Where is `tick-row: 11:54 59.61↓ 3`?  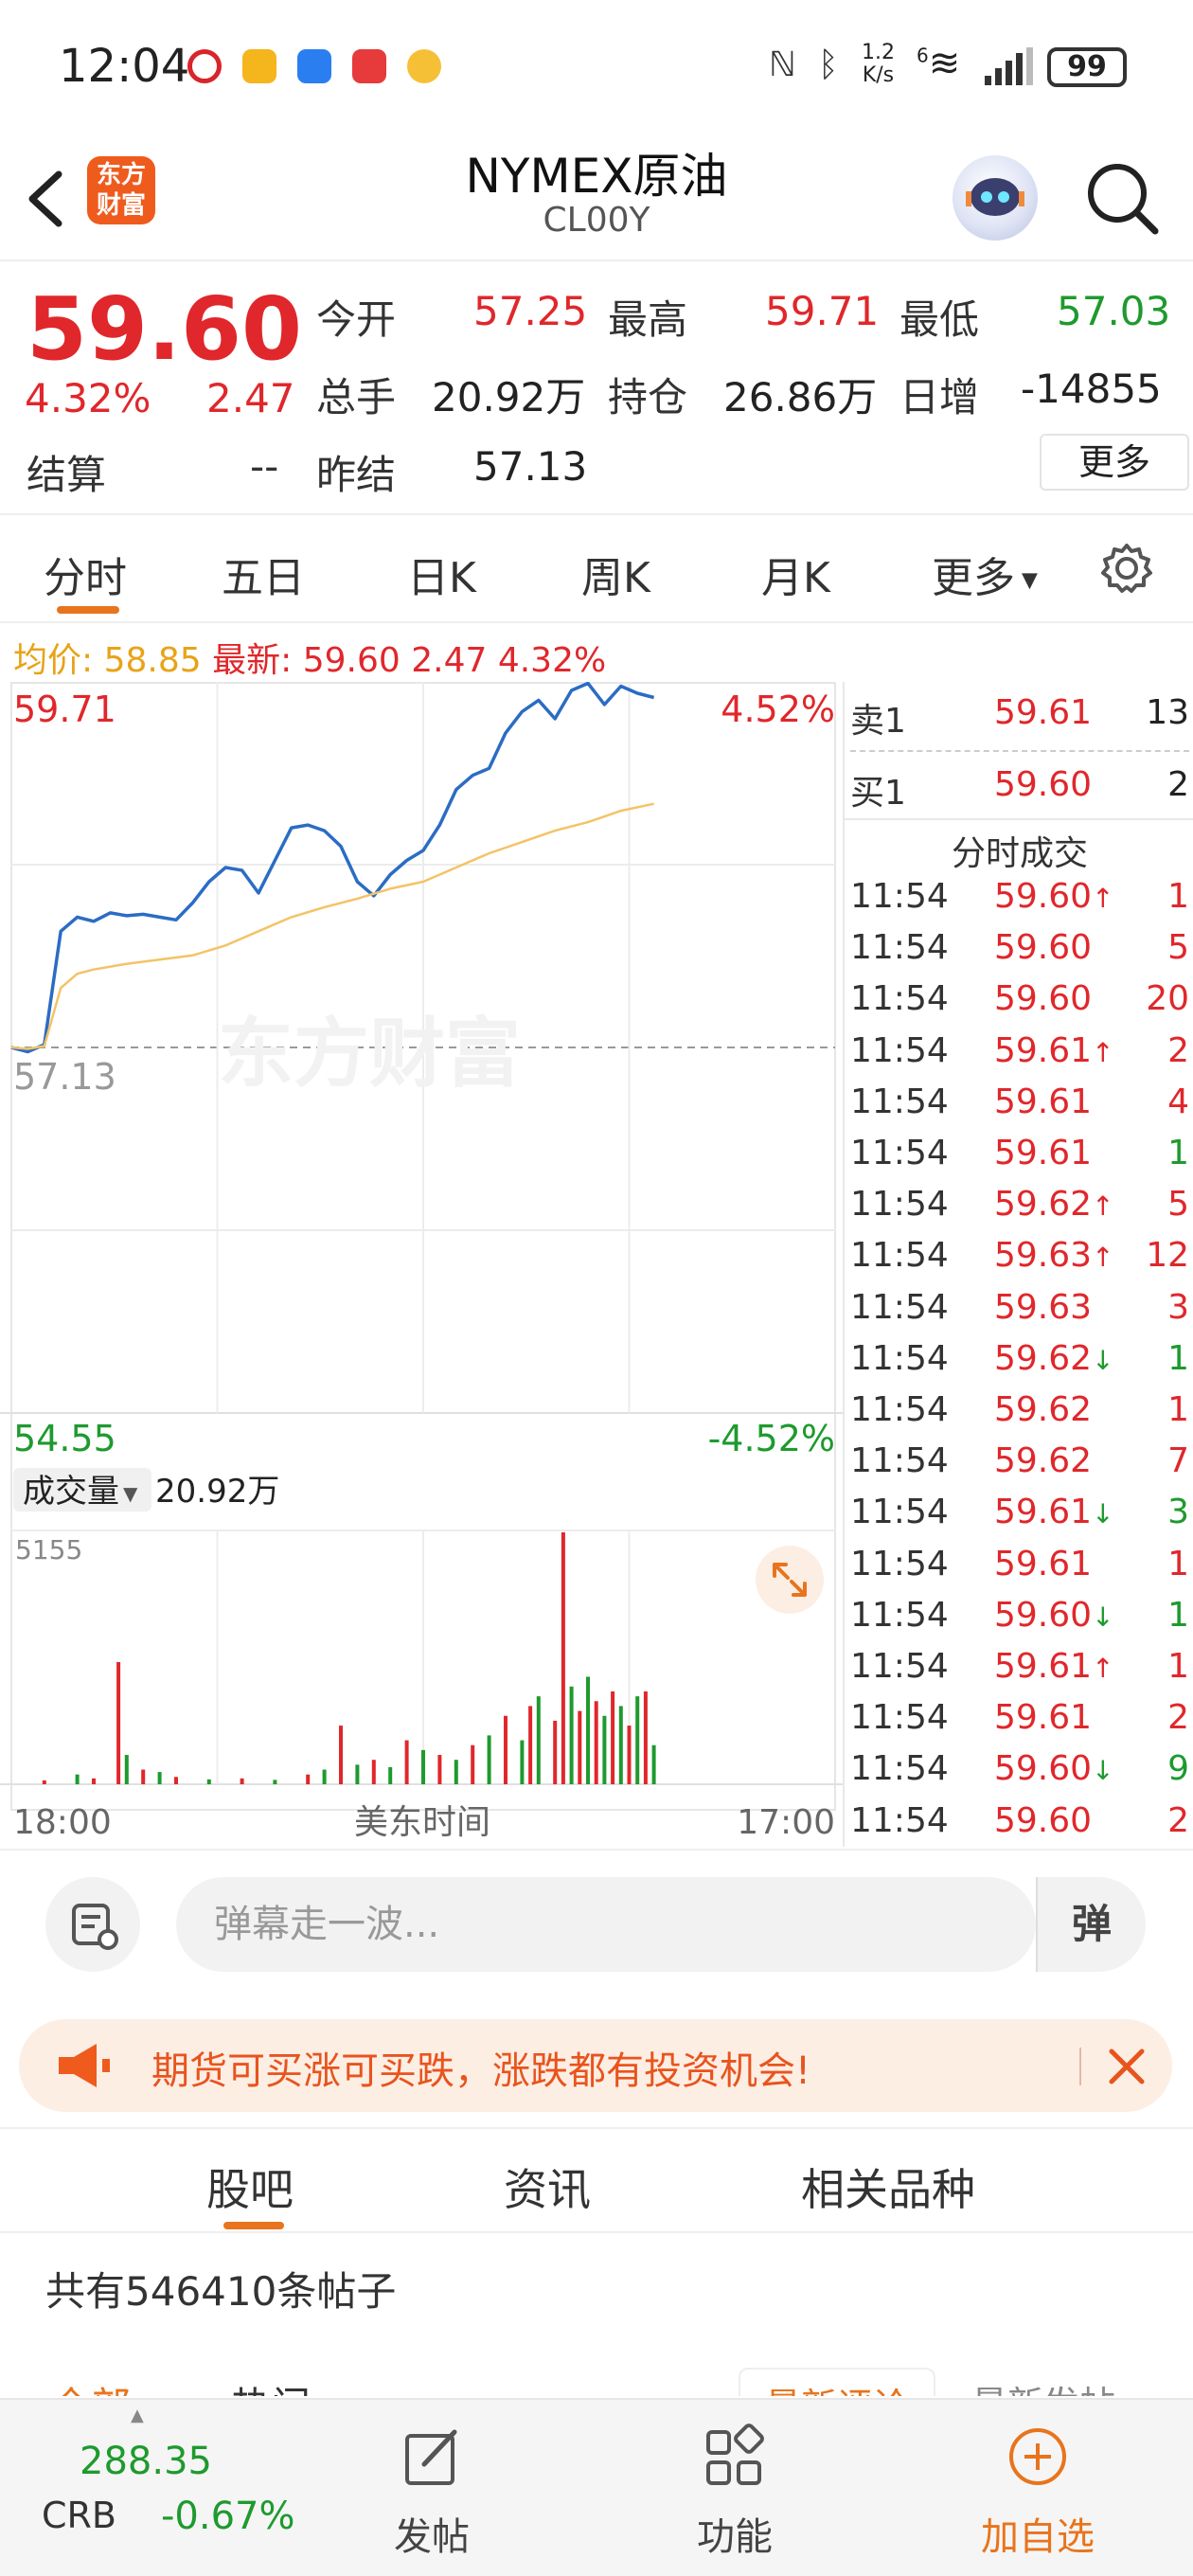 tick-row: 11:54 59.61↓ 3 is located at coordinates (1019, 1518).